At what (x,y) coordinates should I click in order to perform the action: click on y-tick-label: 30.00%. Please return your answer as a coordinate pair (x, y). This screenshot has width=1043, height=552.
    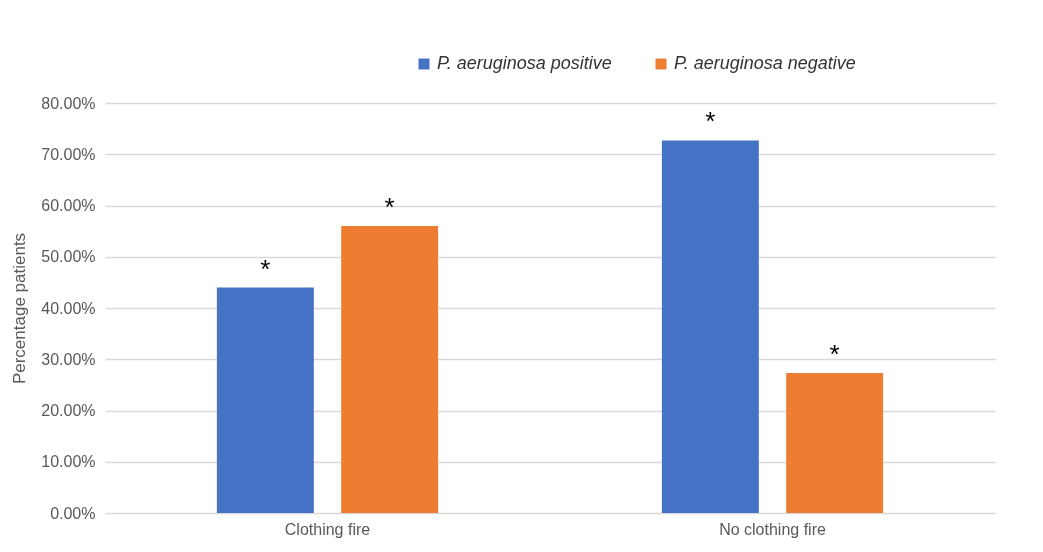
    Looking at the image, I should click on (68, 359).